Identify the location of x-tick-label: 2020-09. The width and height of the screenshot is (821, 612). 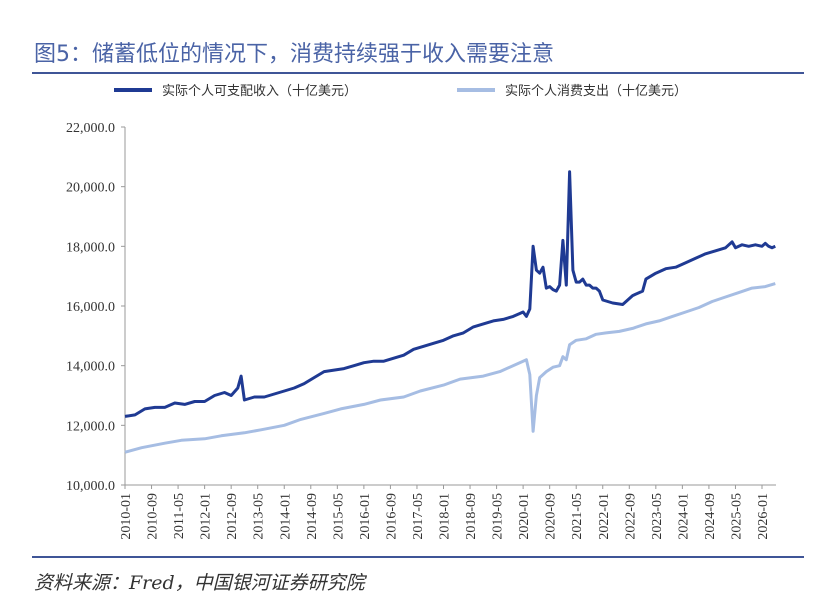
(551, 516).